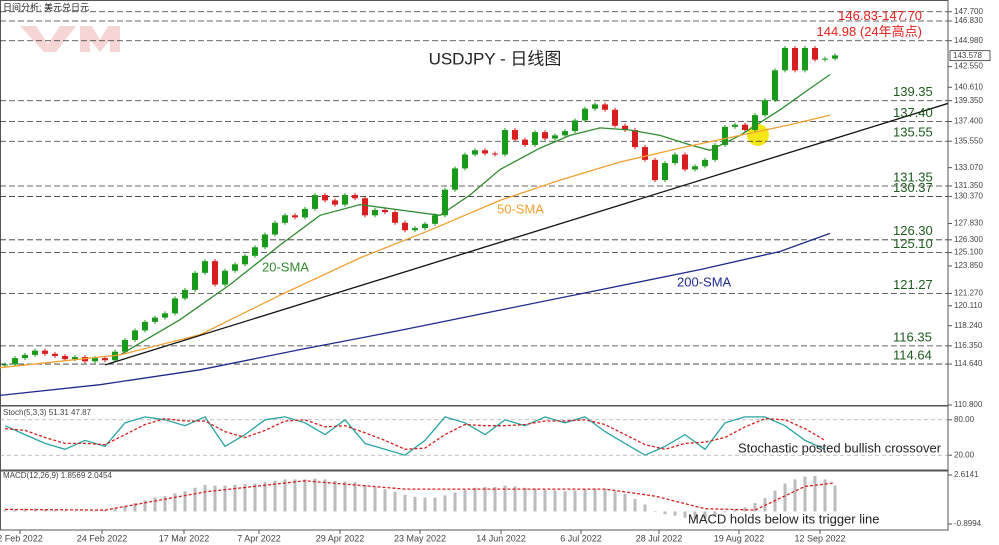 The image size is (999, 545). Describe the element at coordinates (420, 497) in the screenshot. I see `macd-plot` at that location.